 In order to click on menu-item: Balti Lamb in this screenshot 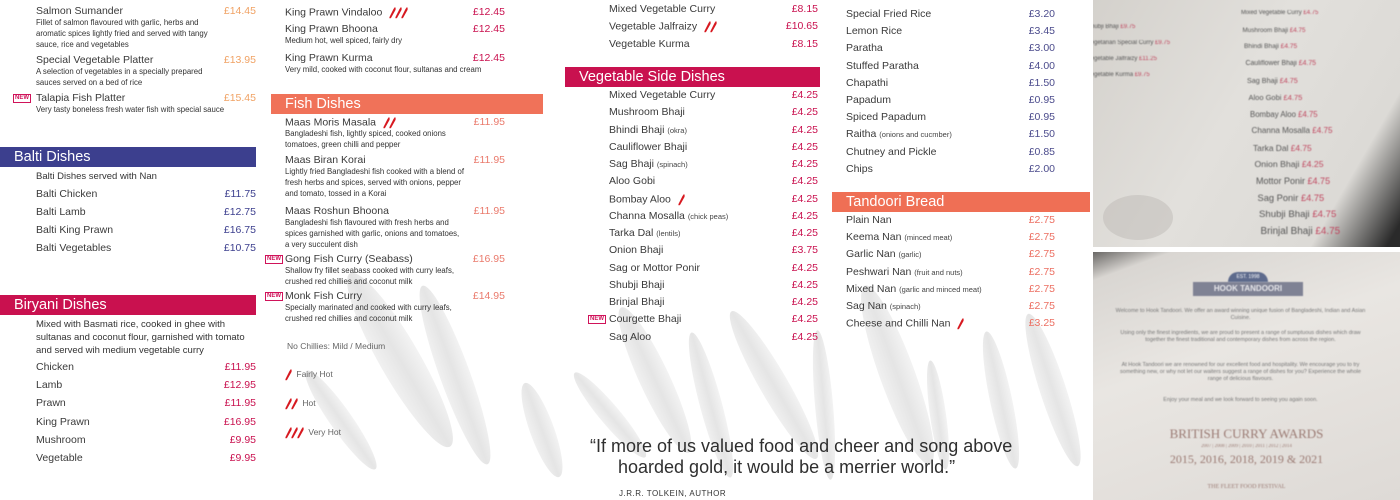, I will do `click(61, 212)`.